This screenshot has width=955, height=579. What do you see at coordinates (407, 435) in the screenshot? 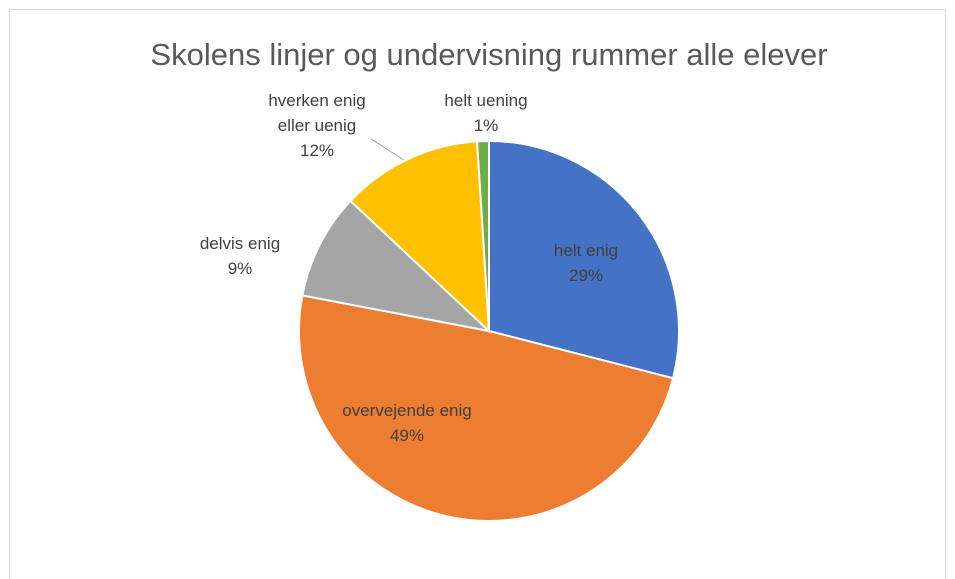
I see `label-value: 49%` at bounding box center [407, 435].